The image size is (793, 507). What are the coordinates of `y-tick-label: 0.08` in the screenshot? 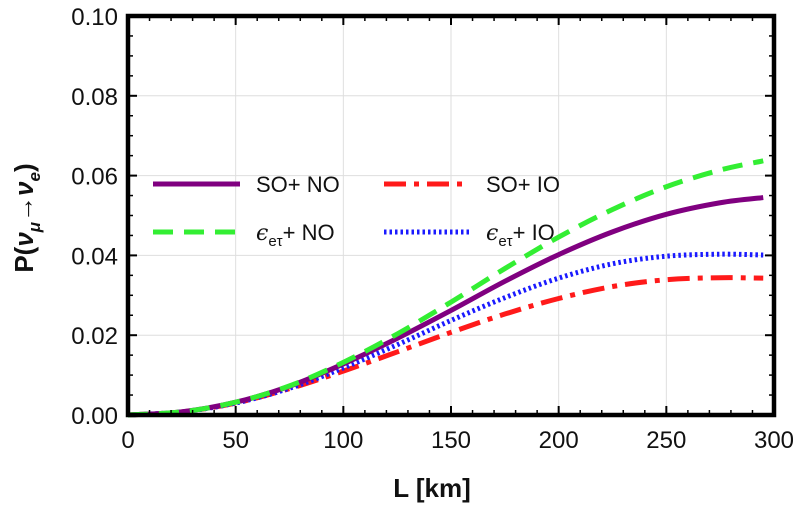 It's located at (94, 97).